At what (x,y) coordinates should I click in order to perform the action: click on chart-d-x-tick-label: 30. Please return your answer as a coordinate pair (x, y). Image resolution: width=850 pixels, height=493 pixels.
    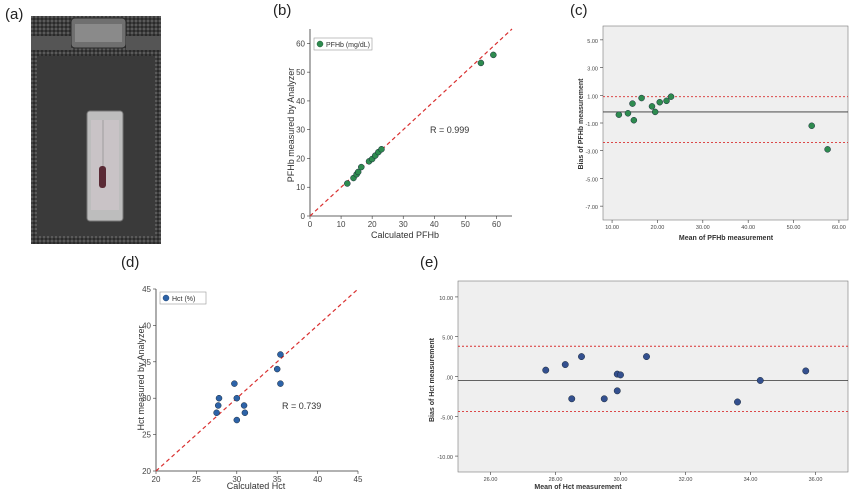
    Looking at the image, I should click on (236, 479).